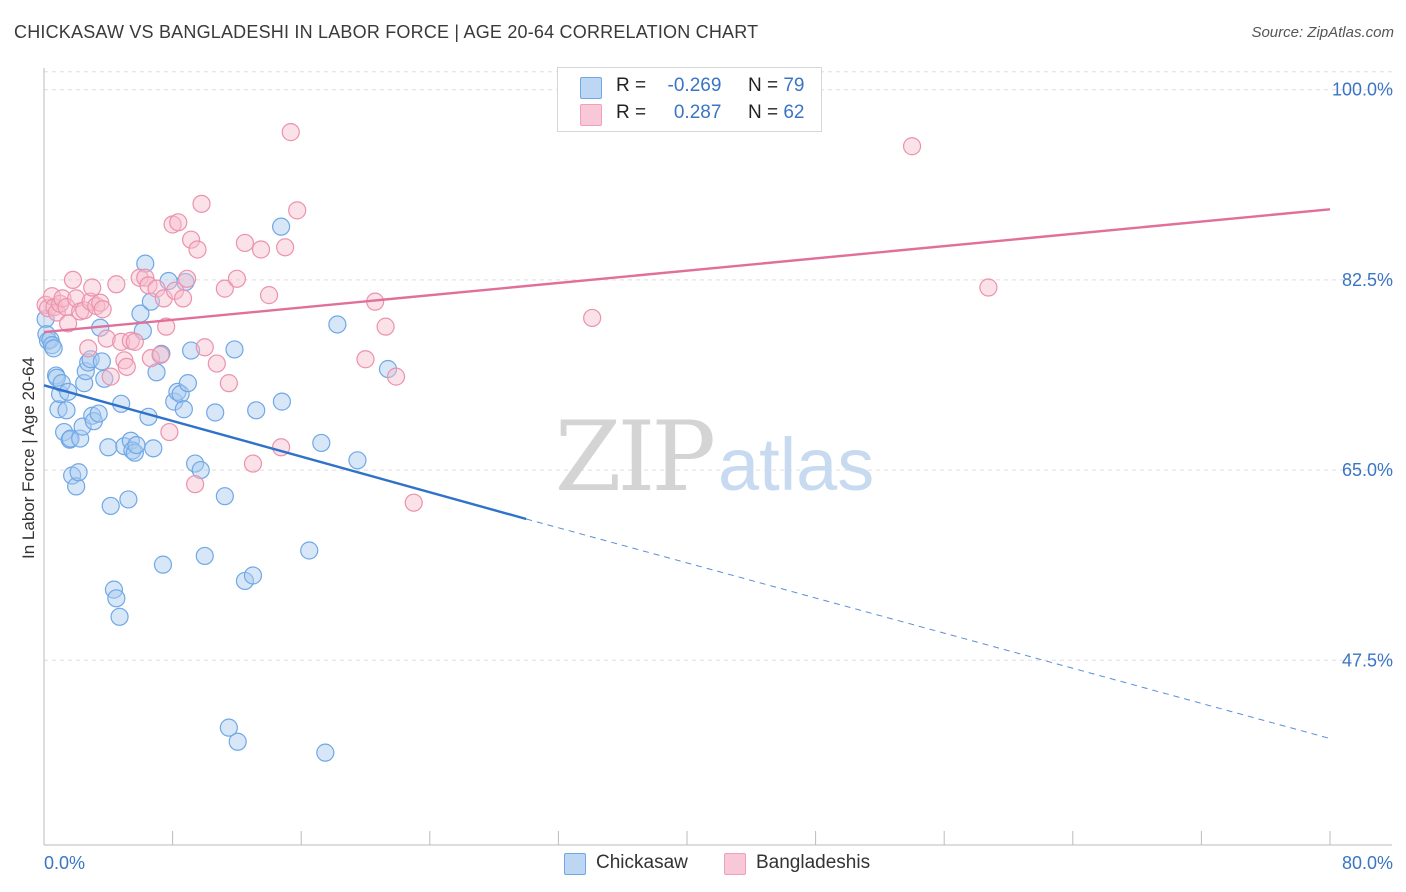  What do you see at coordinates (763, 112) in the screenshot?
I see `n-label: N =` at bounding box center [763, 112].